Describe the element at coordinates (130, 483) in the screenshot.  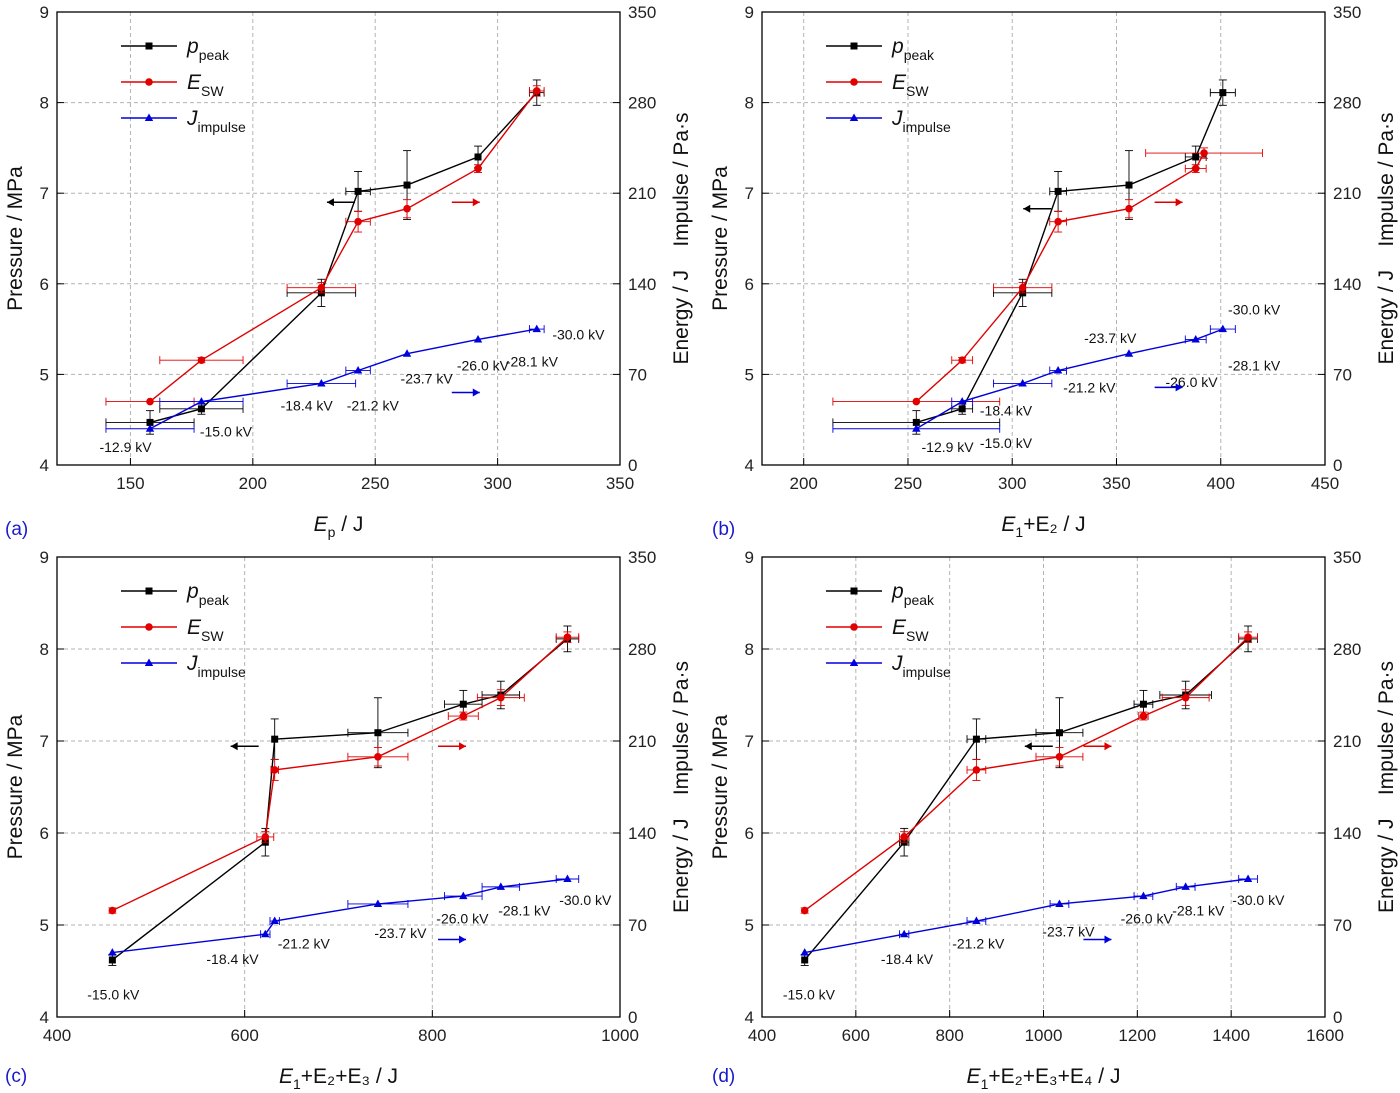
I see `x-tick-label: 150` at that location.